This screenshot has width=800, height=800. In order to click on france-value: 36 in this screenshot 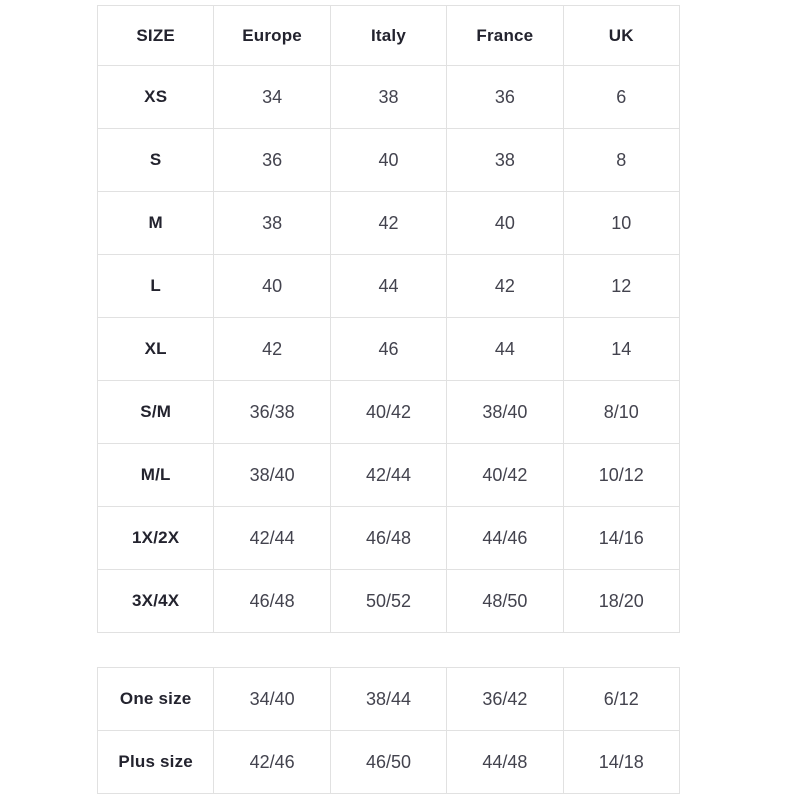, I will do `click(505, 97)`.